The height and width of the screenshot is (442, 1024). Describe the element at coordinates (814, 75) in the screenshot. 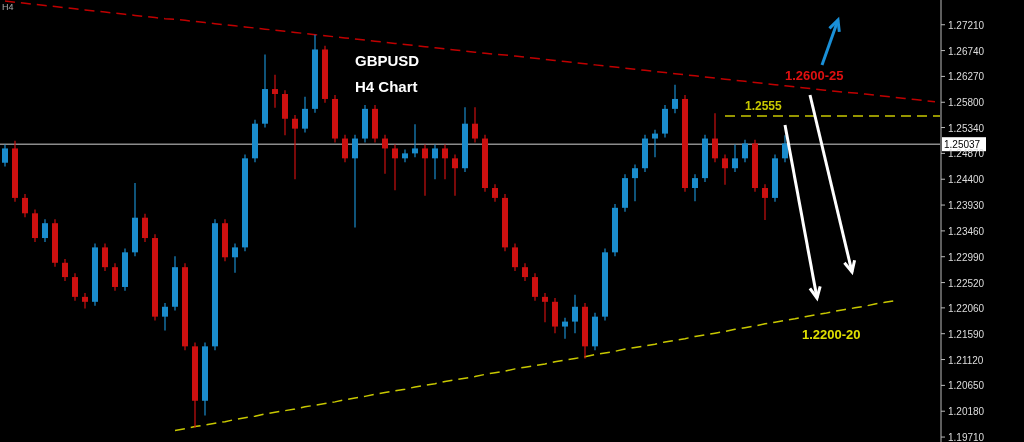

I see `annotation: 1.2600-25` at that location.